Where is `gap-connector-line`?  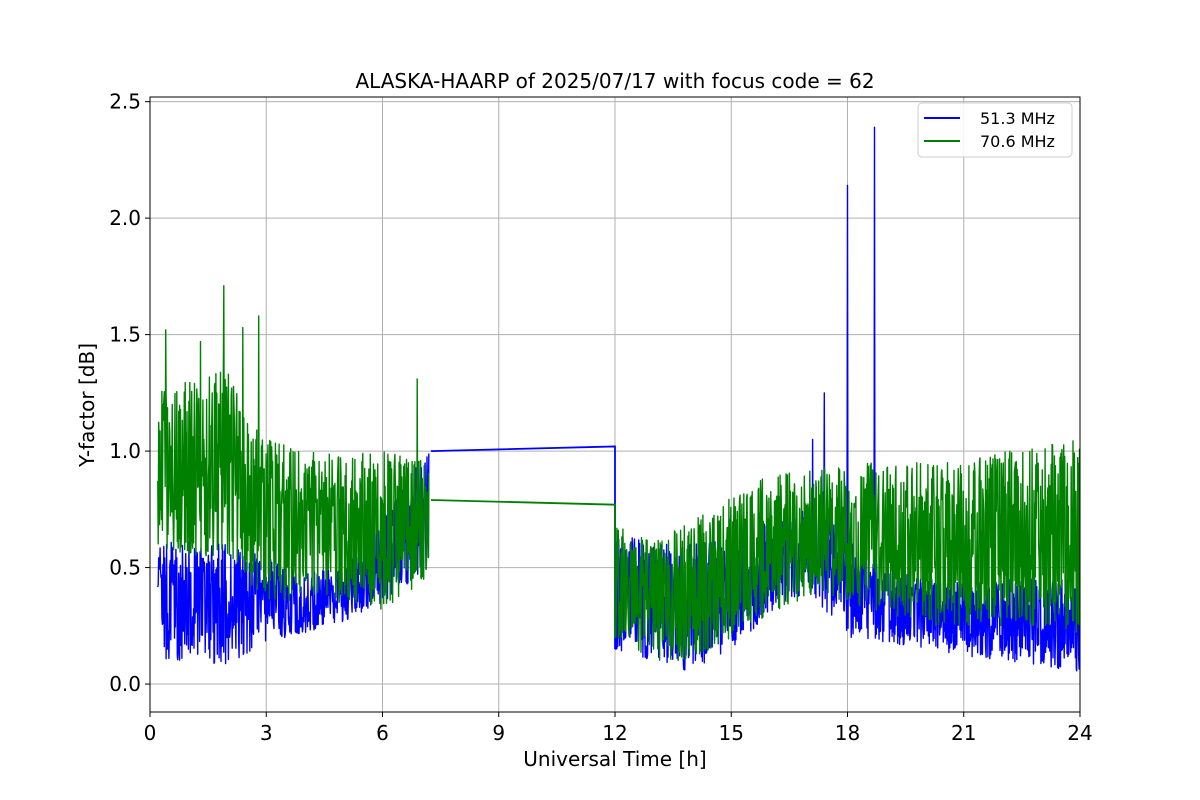 gap-connector-line is located at coordinates (523, 568).